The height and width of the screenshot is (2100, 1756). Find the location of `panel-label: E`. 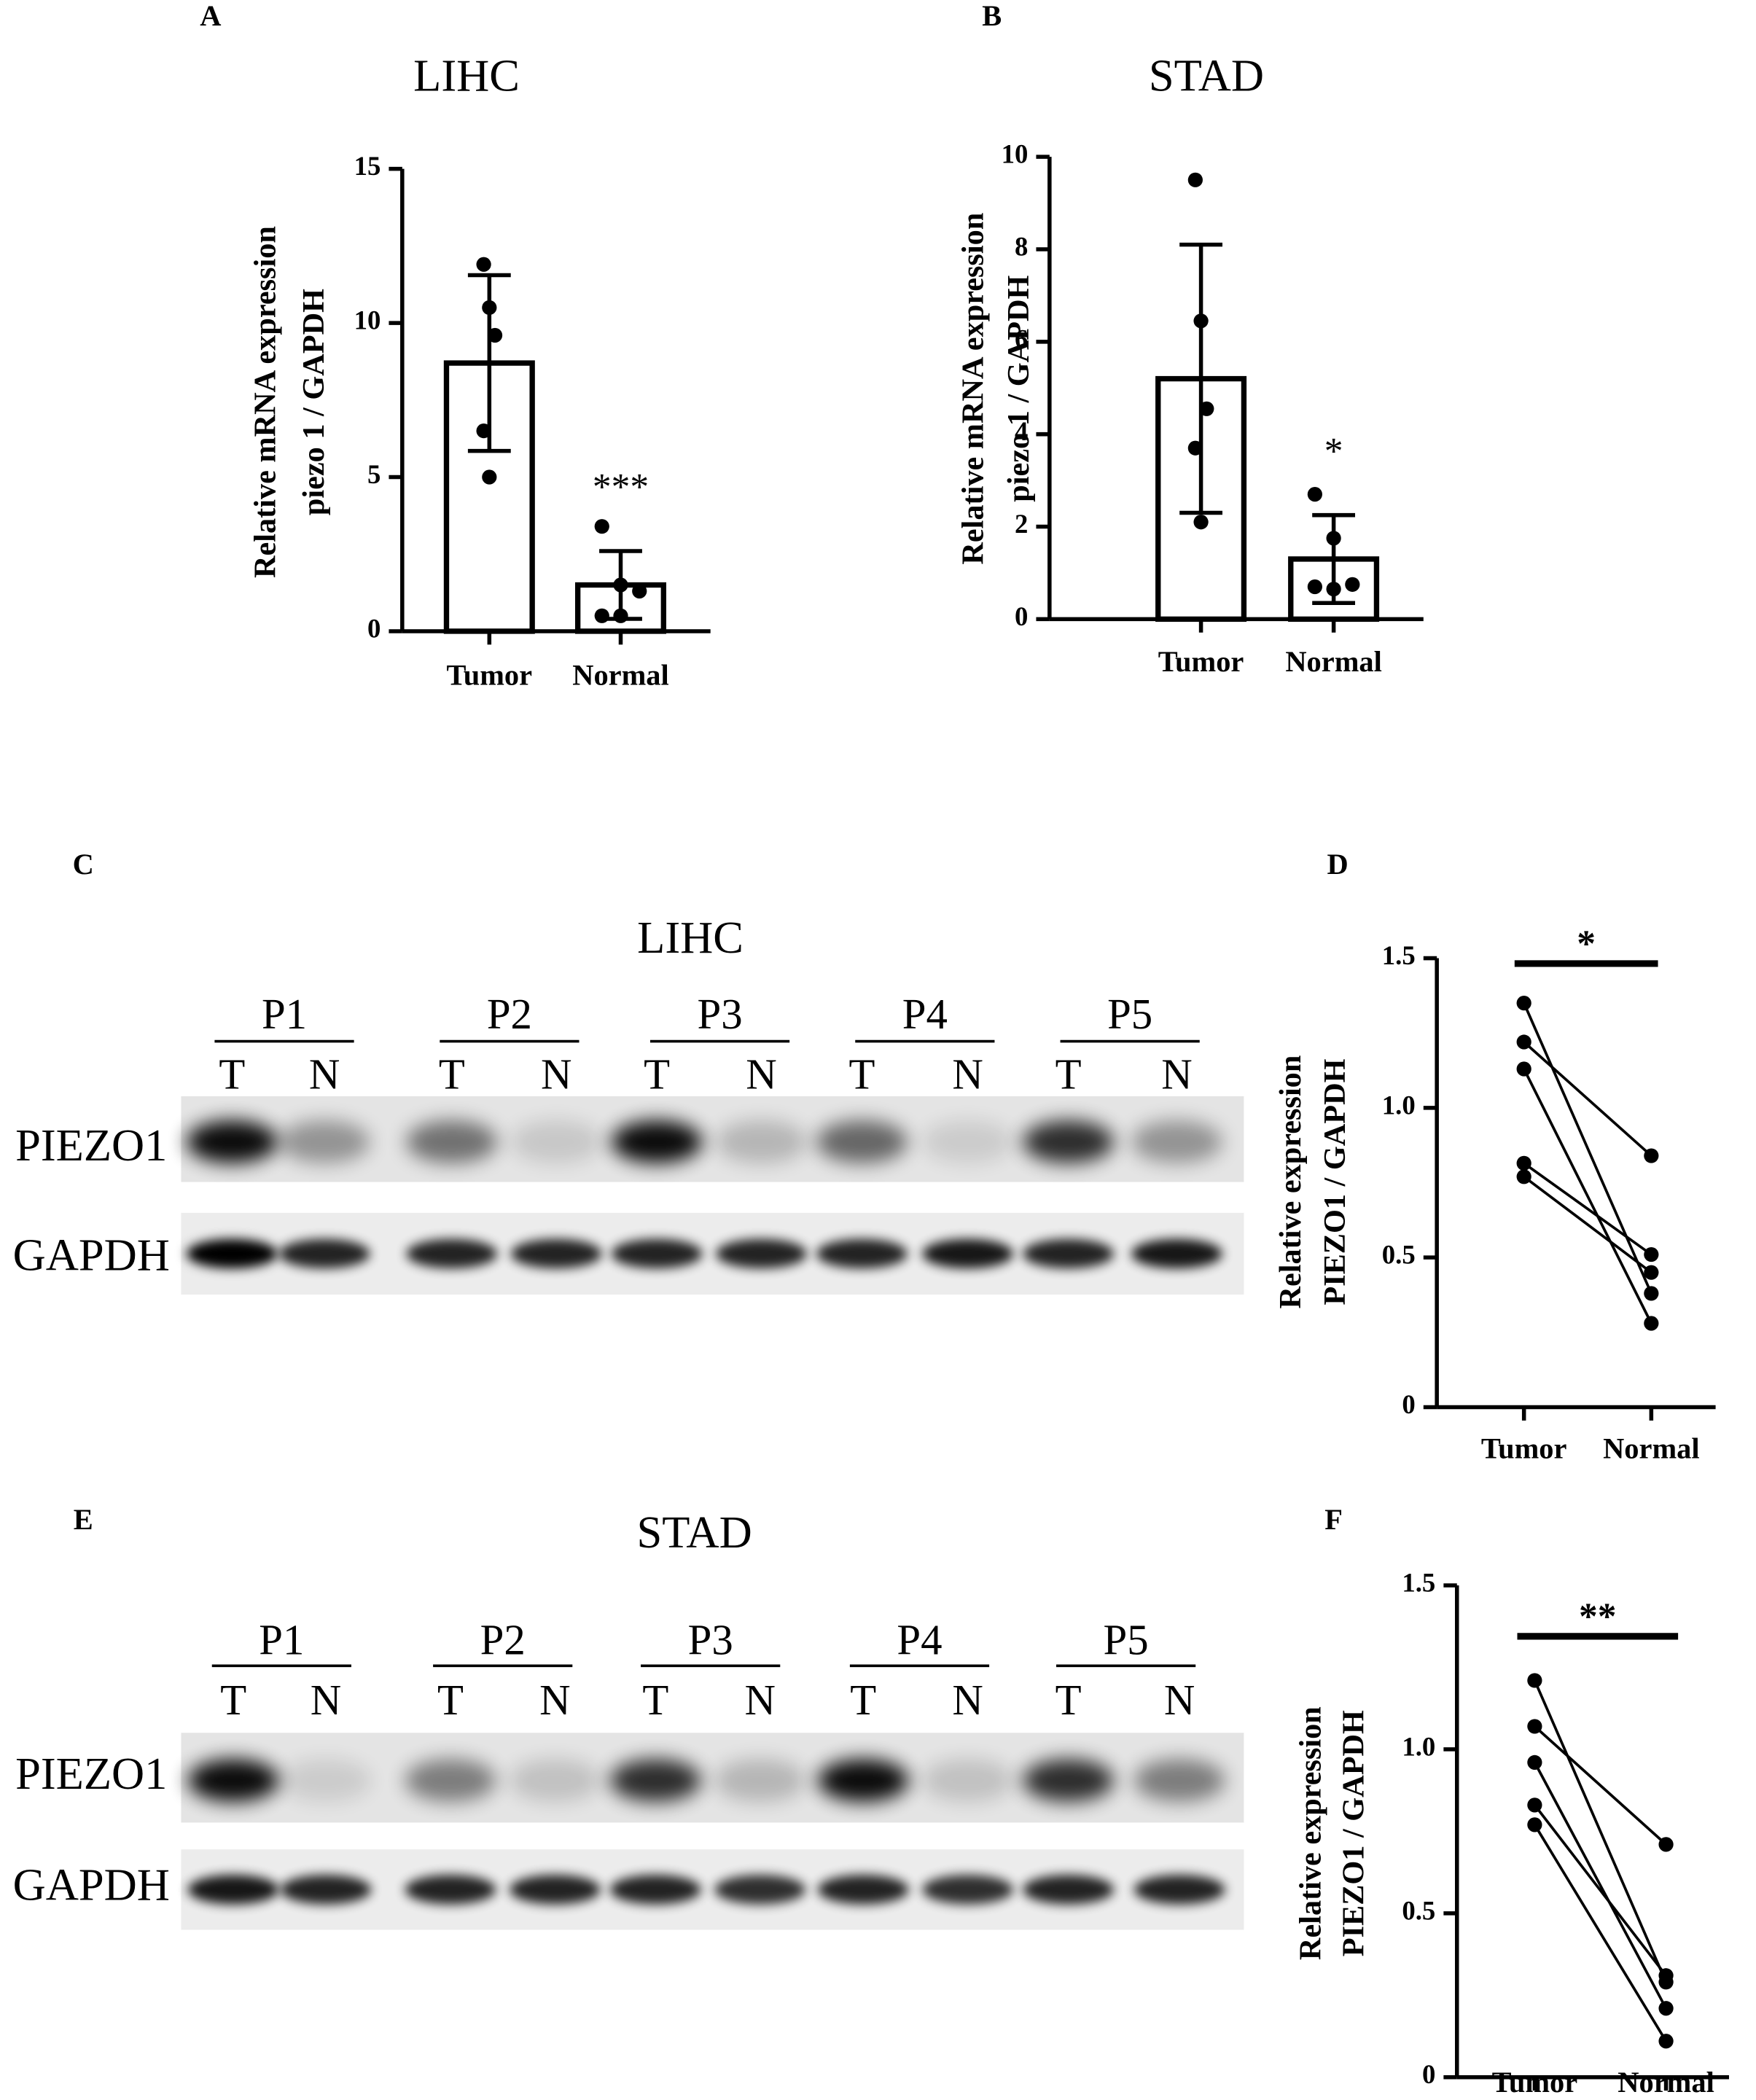

panel-label: E is located at coordinates (83, 1519).